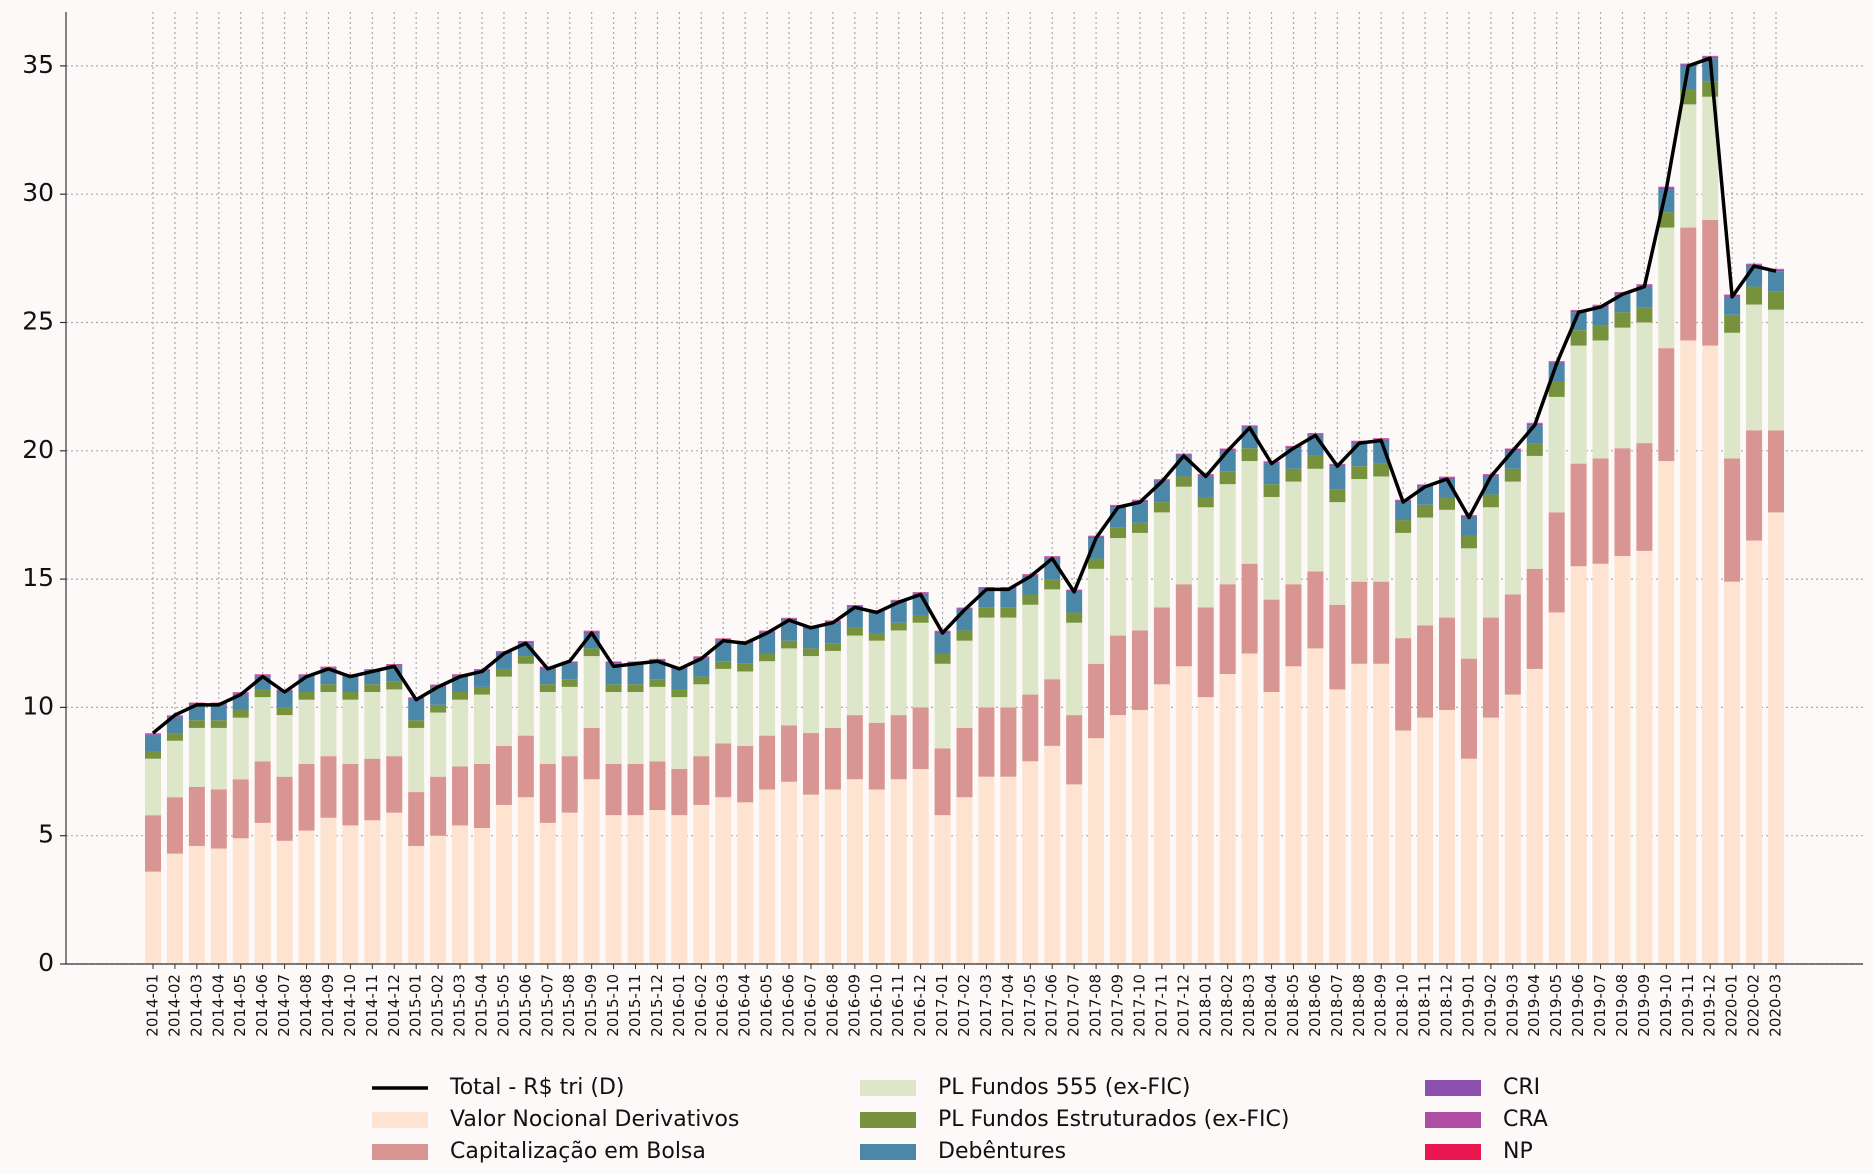 Image resolution: width=1873 pixels, height=1174 pixels. Describe the element at coordinates (460, 1005) in the screenshot. I see `x-tick-label: 2015-03` at that location.